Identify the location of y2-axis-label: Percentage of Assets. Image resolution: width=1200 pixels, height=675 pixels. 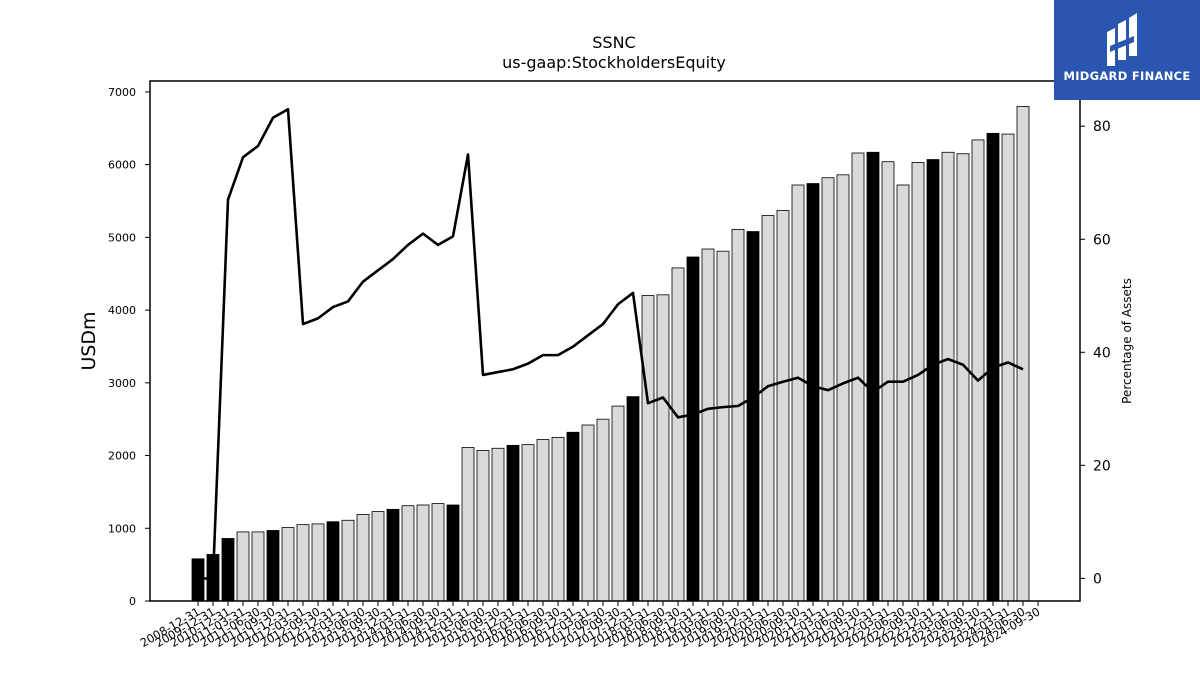
(1127, 341).